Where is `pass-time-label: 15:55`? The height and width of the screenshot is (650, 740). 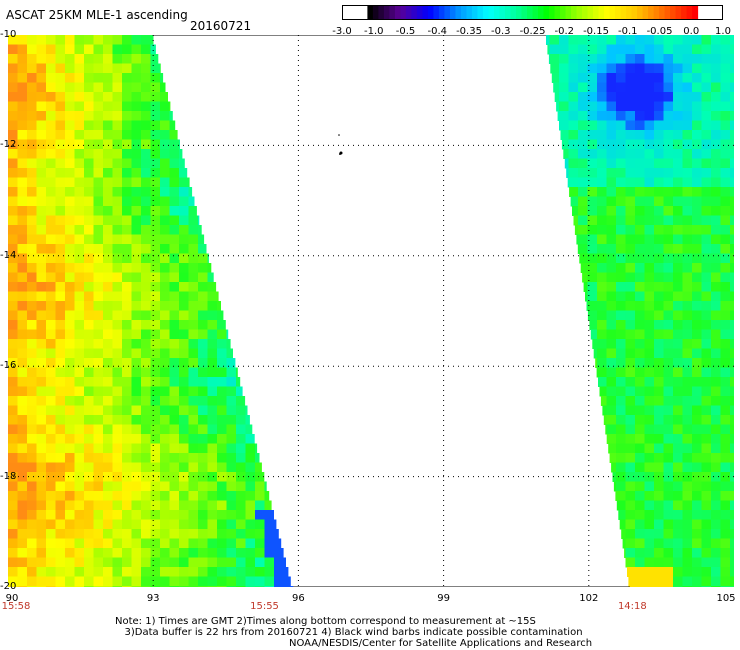 pass-time-label: 15:55 is located at coordinates (264, 606).